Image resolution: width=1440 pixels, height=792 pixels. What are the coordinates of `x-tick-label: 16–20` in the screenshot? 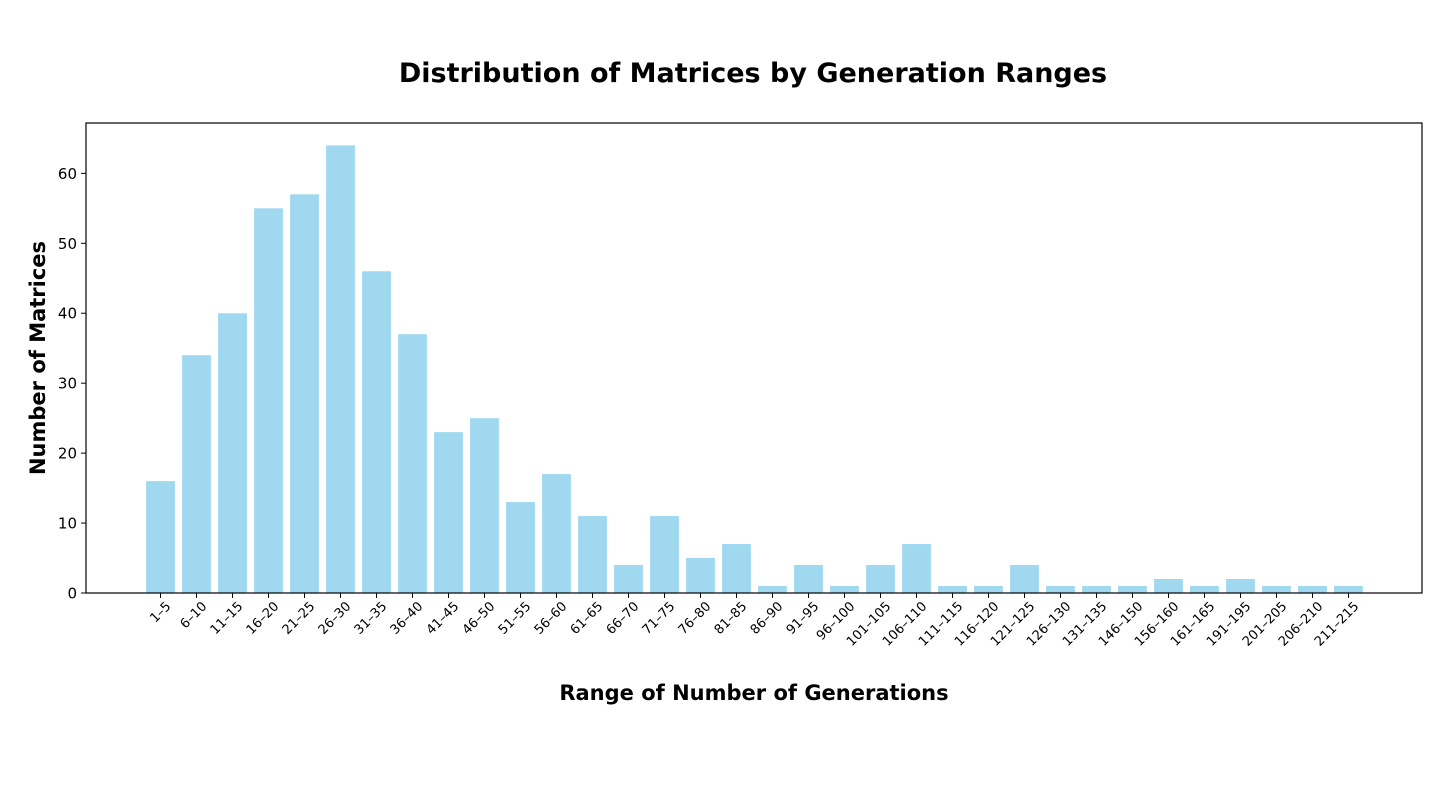 It's located at (263, 618).